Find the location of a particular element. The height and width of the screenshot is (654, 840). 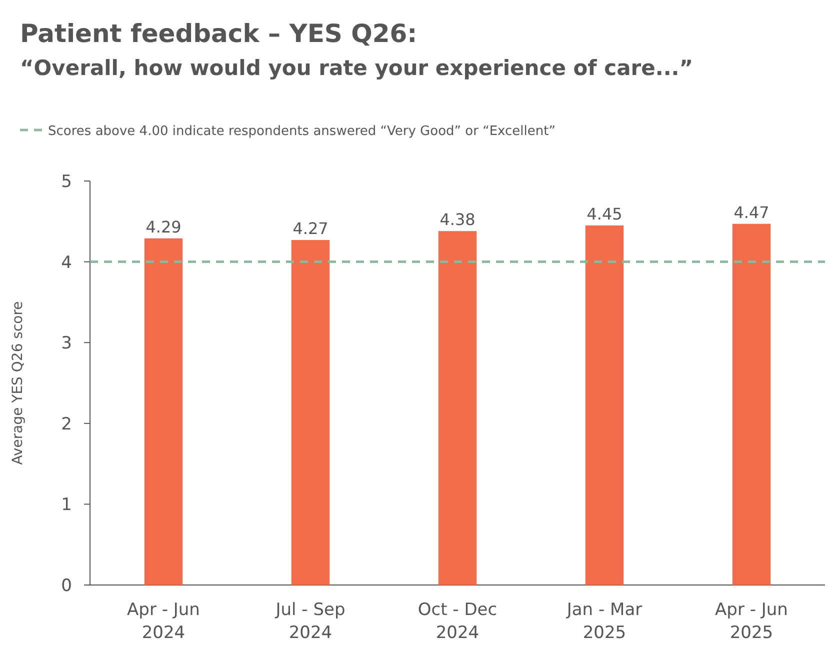

y-tick-label: 4 is located at coordinates (66, 262).